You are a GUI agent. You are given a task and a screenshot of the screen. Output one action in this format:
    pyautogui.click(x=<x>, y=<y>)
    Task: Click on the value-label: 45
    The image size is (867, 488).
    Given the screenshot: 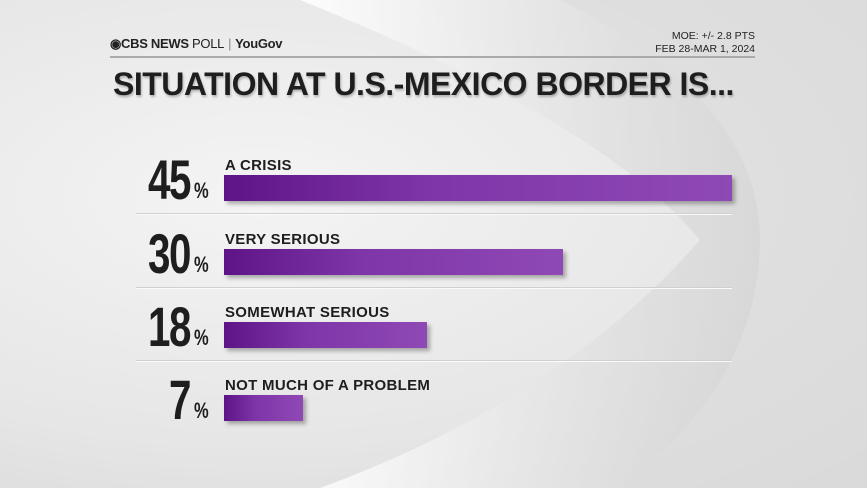 What is the action you would take?
    pyautogui.click(x=169, y=179)
    